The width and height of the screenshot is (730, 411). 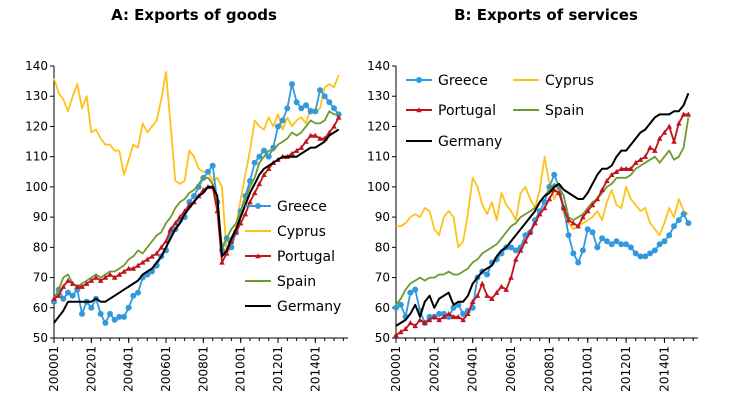 What do you see at coordinates (382, 247) in the screenshot?
I see `y-tick-label: 80` at bounding box center [382, 247].